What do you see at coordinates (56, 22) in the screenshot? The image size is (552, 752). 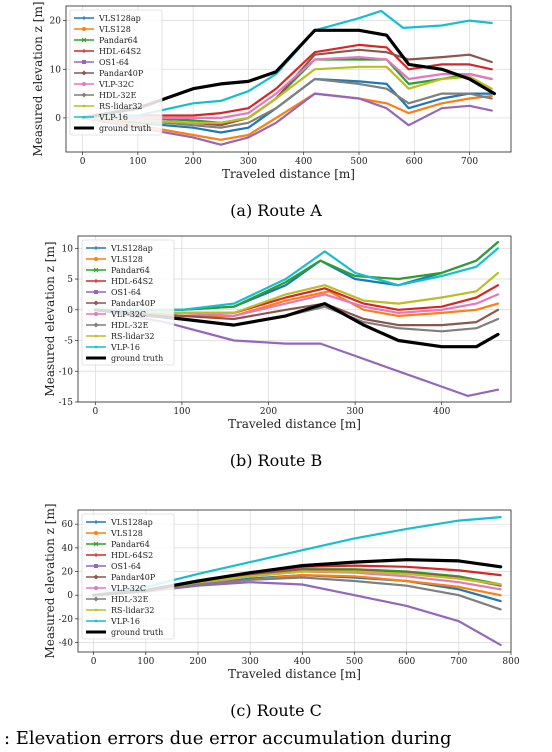 I see `y-tick-label: 20` at bounding box center [56, 22].